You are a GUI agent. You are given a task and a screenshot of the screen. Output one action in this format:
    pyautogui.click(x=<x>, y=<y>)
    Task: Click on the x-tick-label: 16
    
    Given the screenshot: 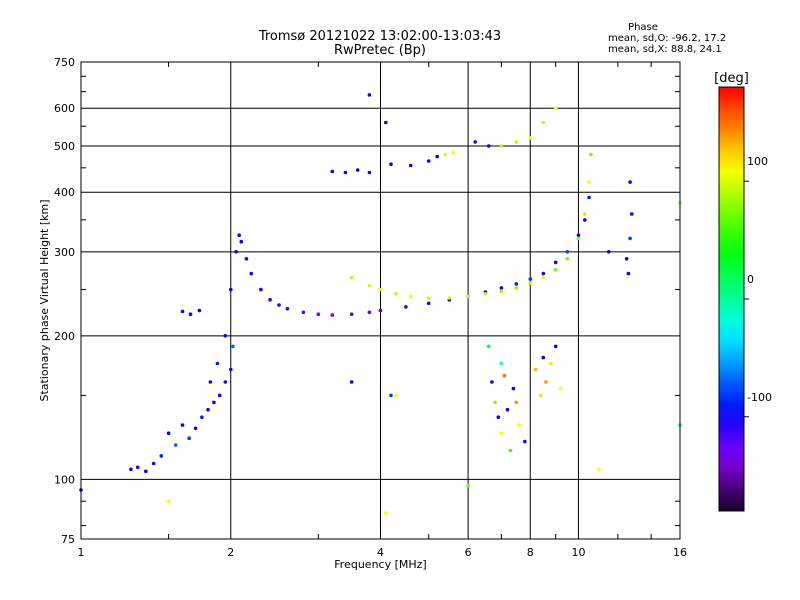 What is the action you would take?
    pyautogui.click(x=680, y=552)
    